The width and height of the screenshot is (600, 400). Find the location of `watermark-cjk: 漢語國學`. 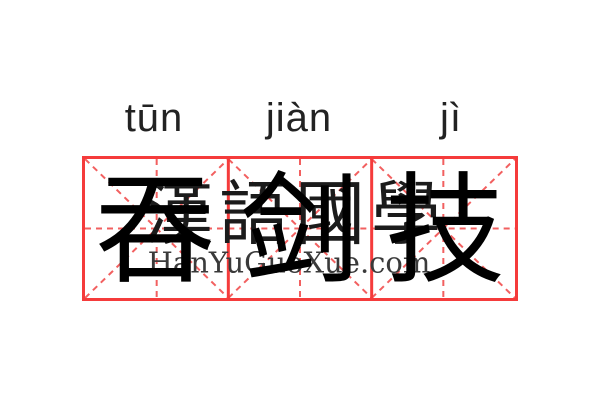

watermark-cjk: 漢語國學 is located at coordinates (295, 214).